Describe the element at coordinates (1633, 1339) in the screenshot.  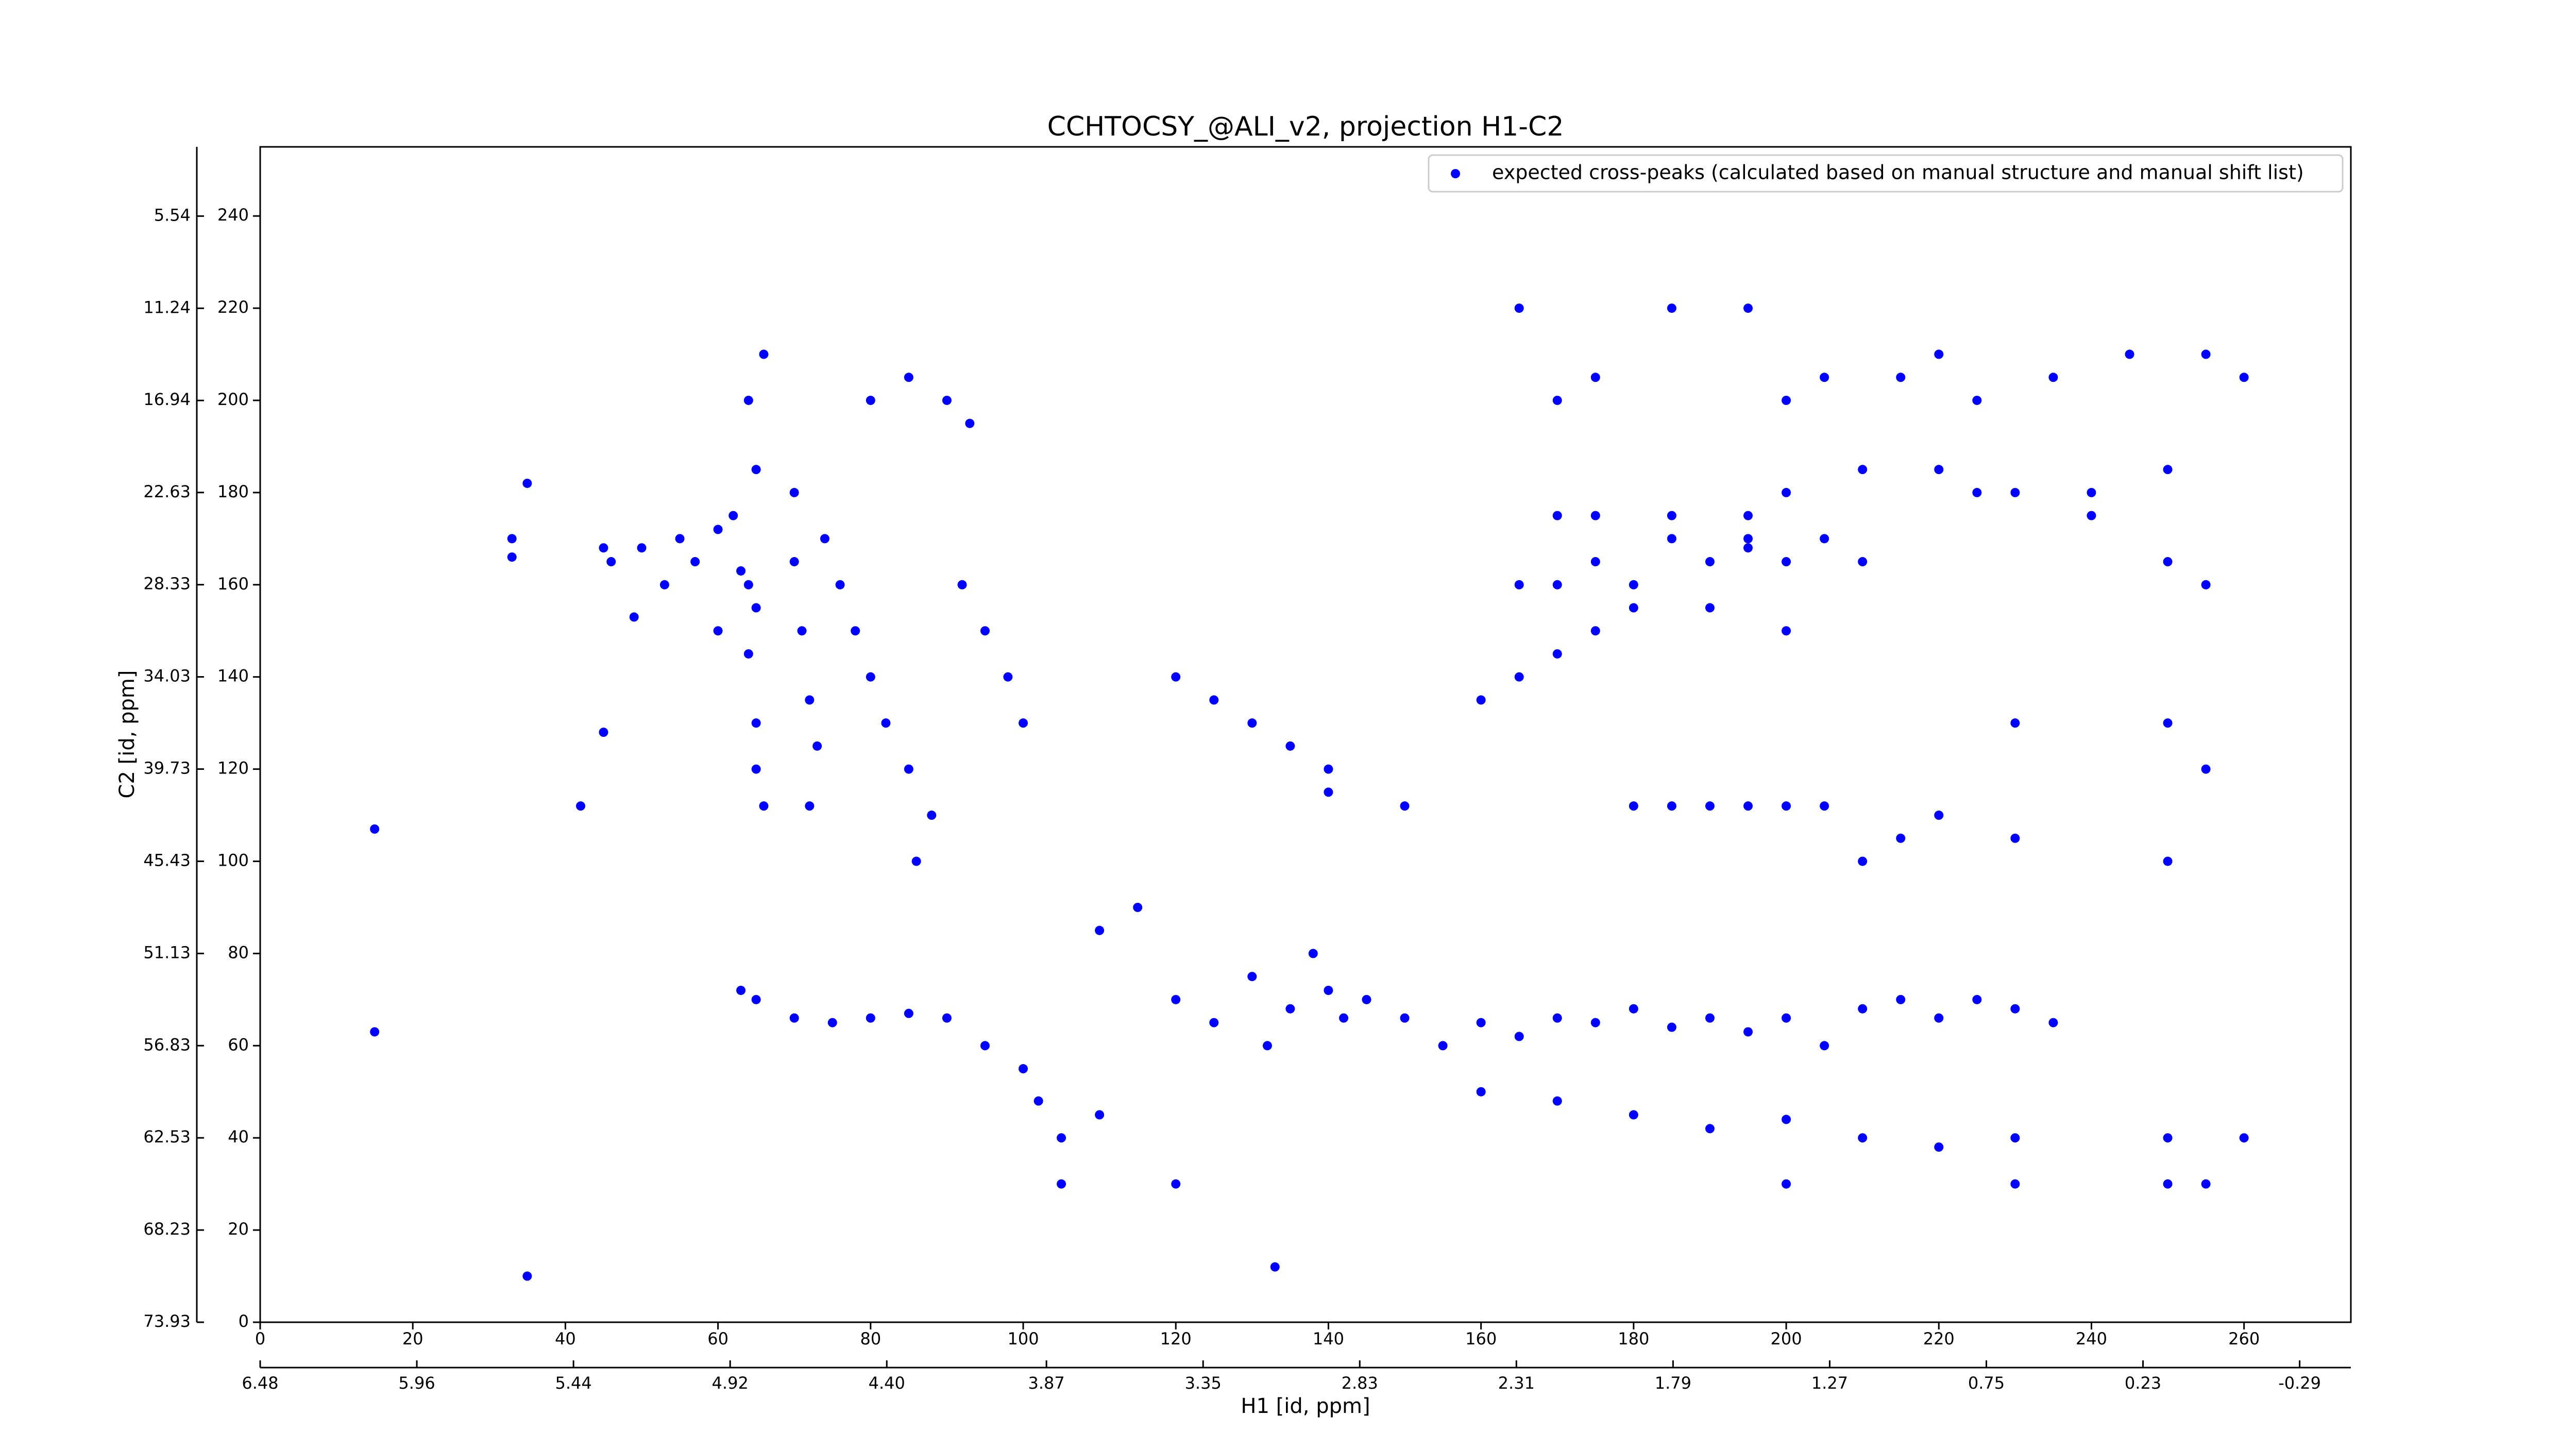
I see `x-tick-label: 180` at that location.